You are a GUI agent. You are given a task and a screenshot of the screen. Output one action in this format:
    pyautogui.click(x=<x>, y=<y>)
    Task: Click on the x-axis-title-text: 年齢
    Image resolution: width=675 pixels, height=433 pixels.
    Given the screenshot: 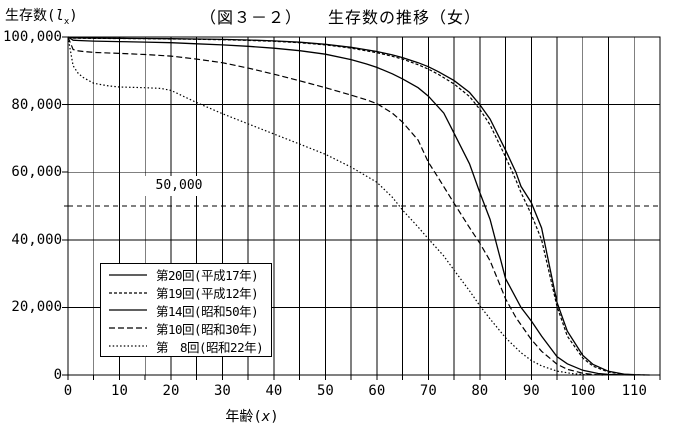 What is the action you would take?
    pyautogui.click(x=239, y=417)
    